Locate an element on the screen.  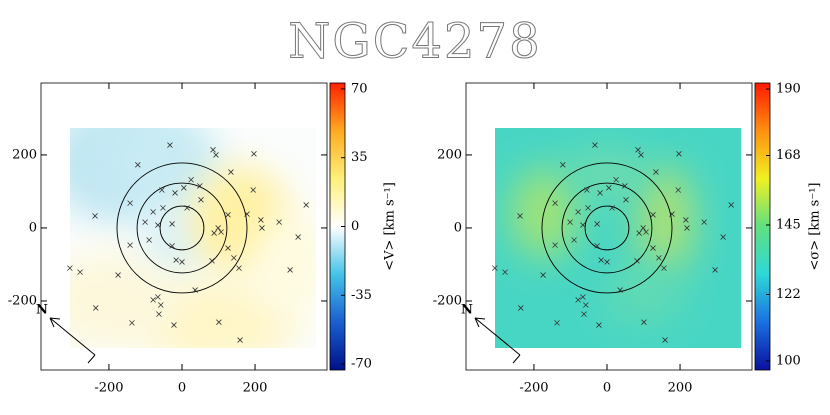
colorbar-tick-label: 0 is located at coordinates (355, 226).